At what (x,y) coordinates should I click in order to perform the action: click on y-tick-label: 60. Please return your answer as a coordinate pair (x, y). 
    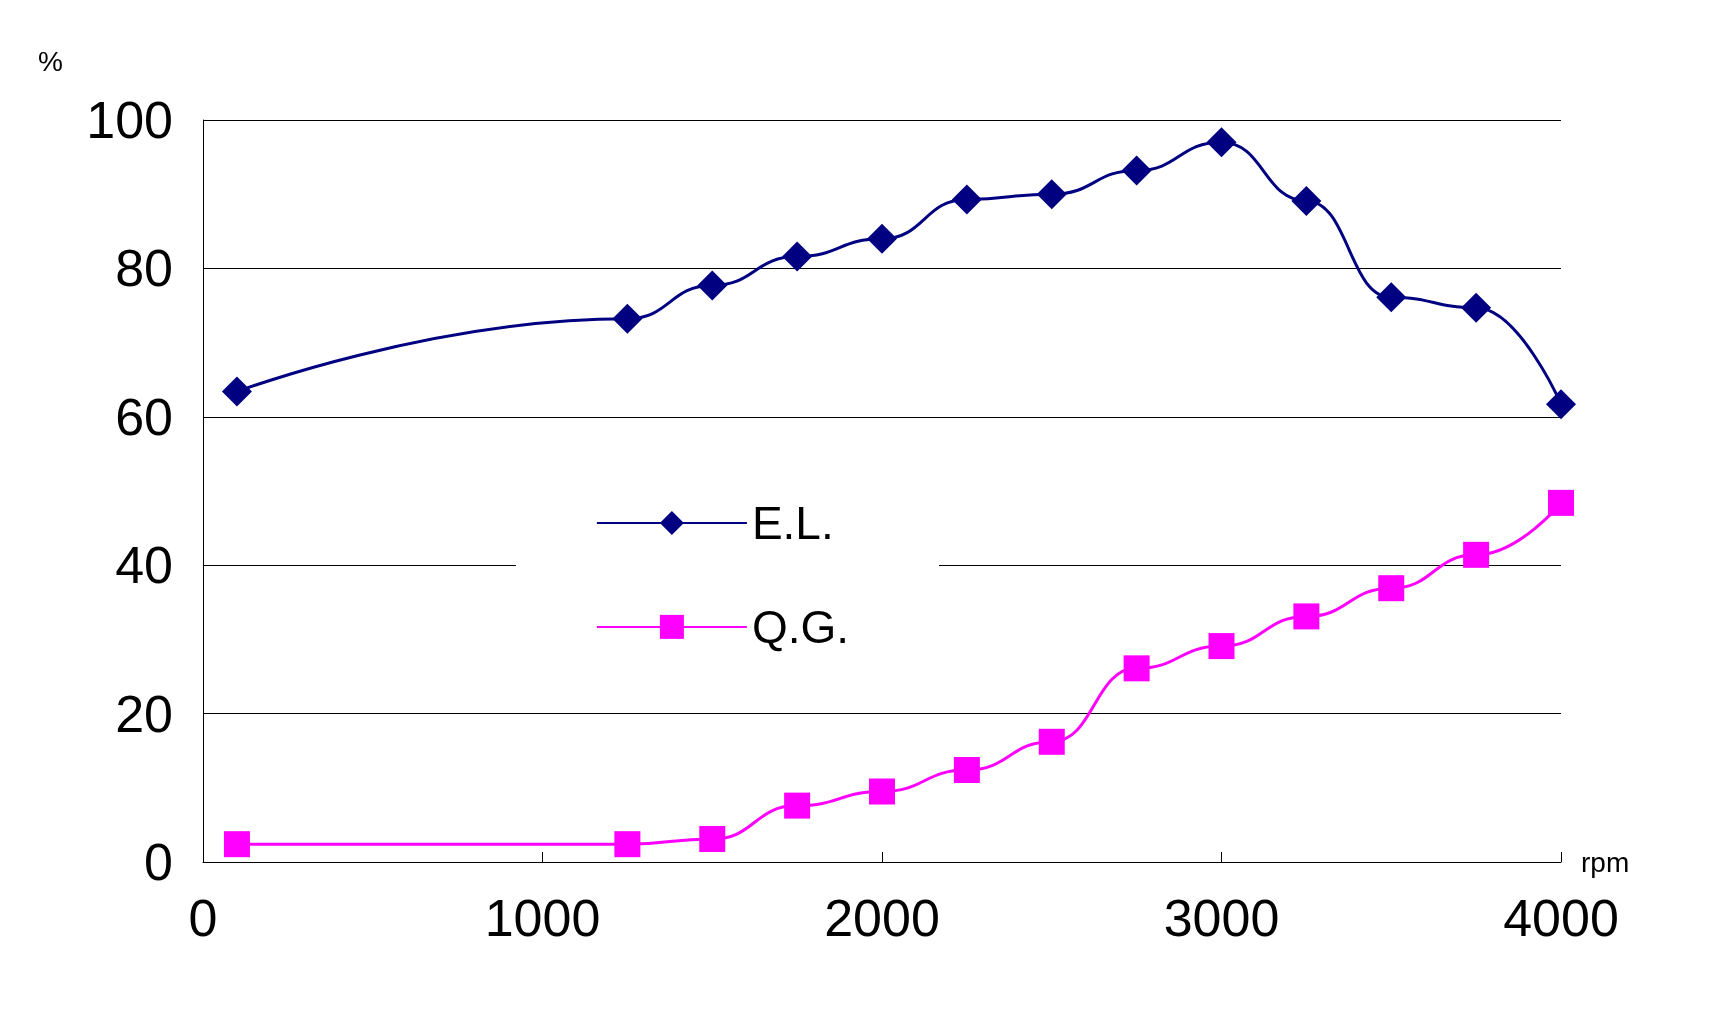
    Looking at the image, I should click on (144, 416).